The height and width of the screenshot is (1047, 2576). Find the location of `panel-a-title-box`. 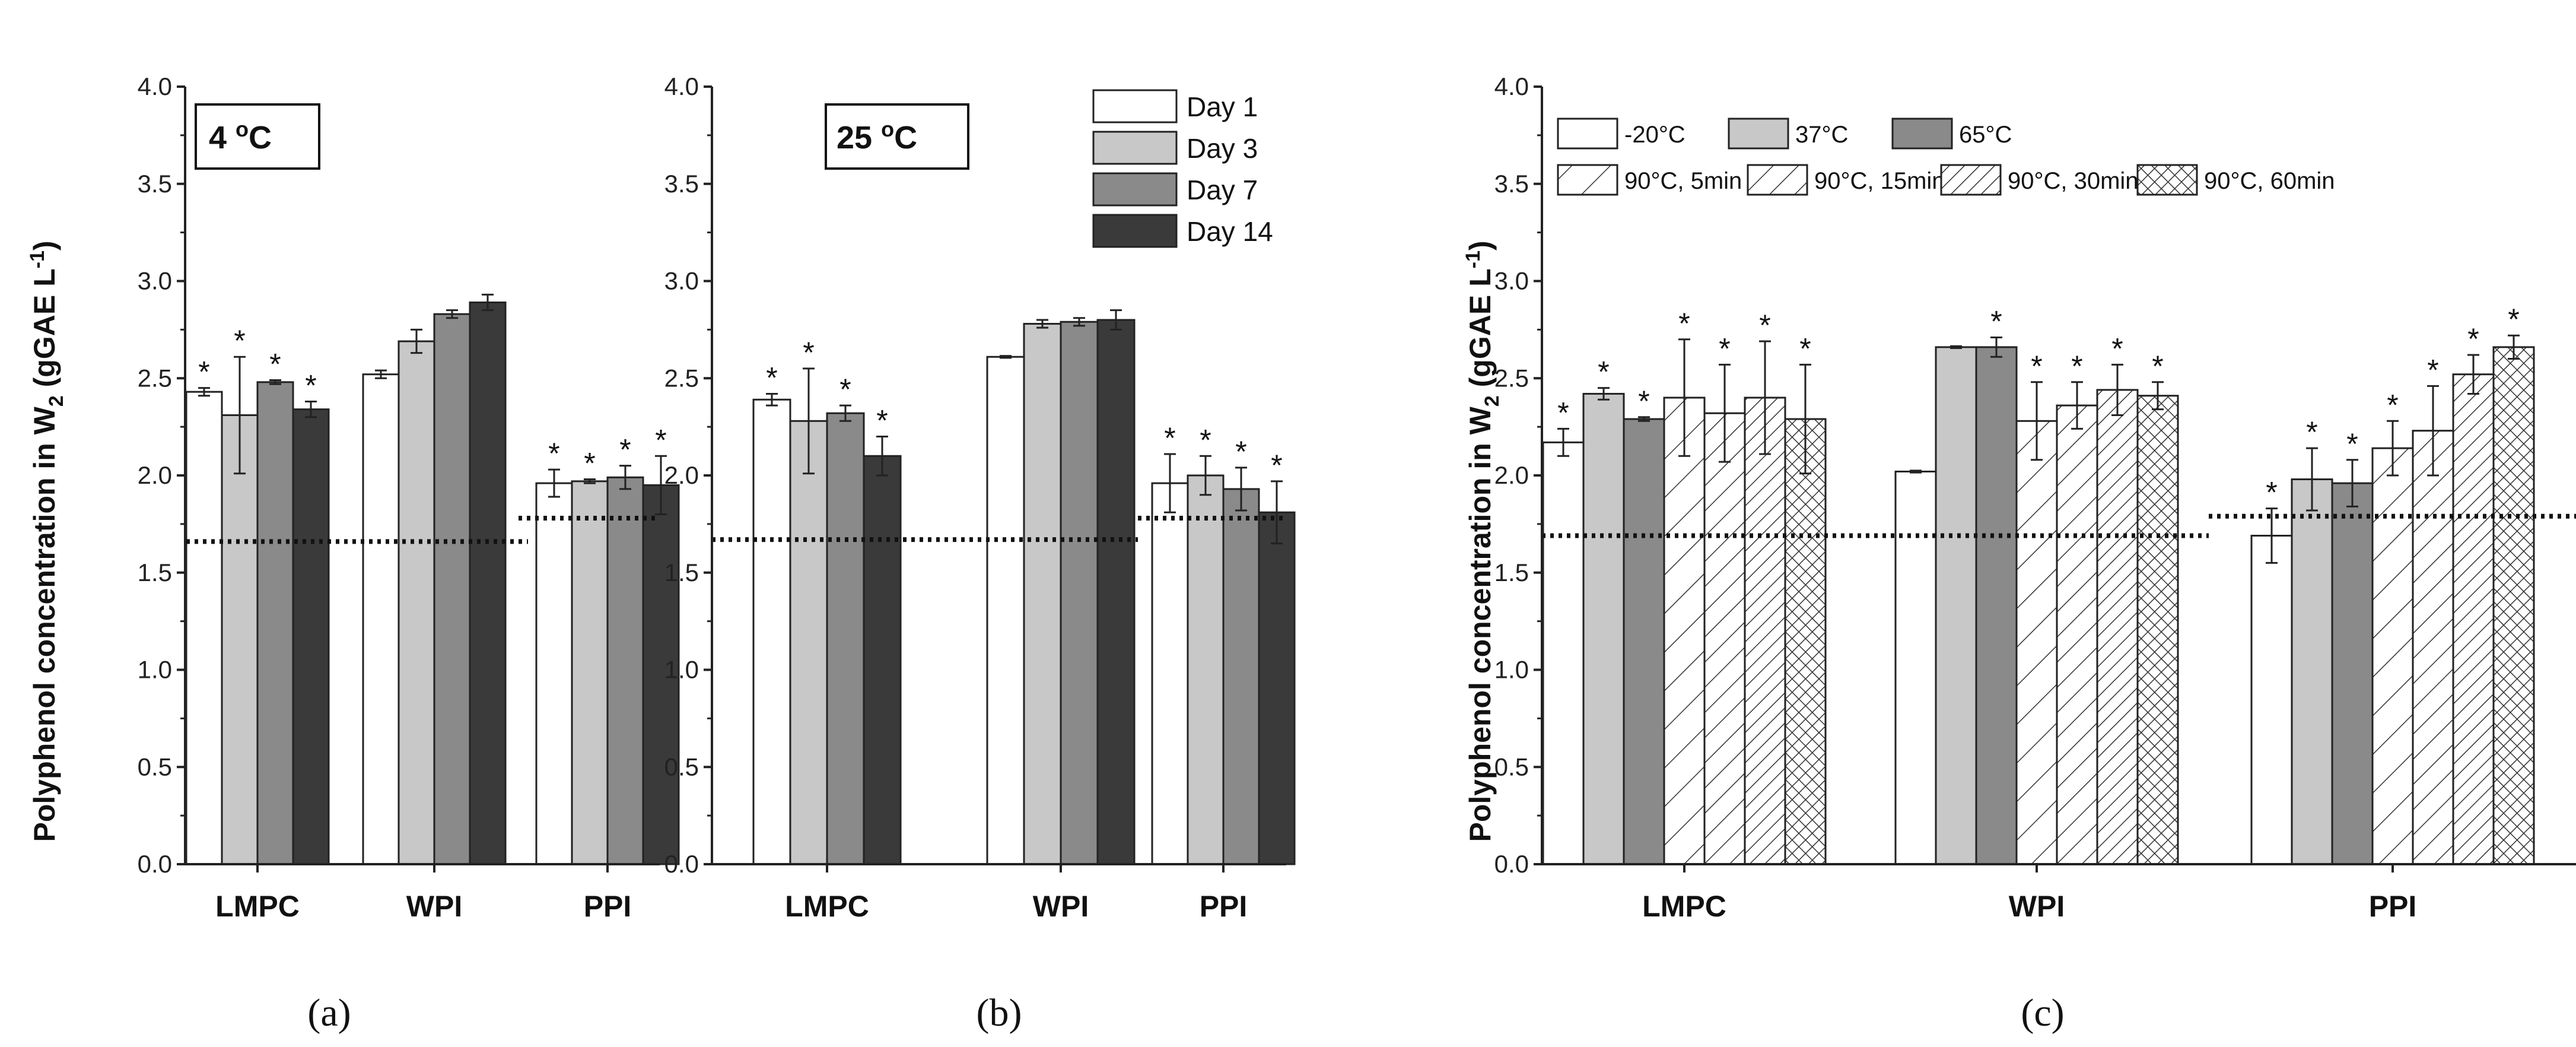

panel-a-title-box is located at coordinates (257, 137).